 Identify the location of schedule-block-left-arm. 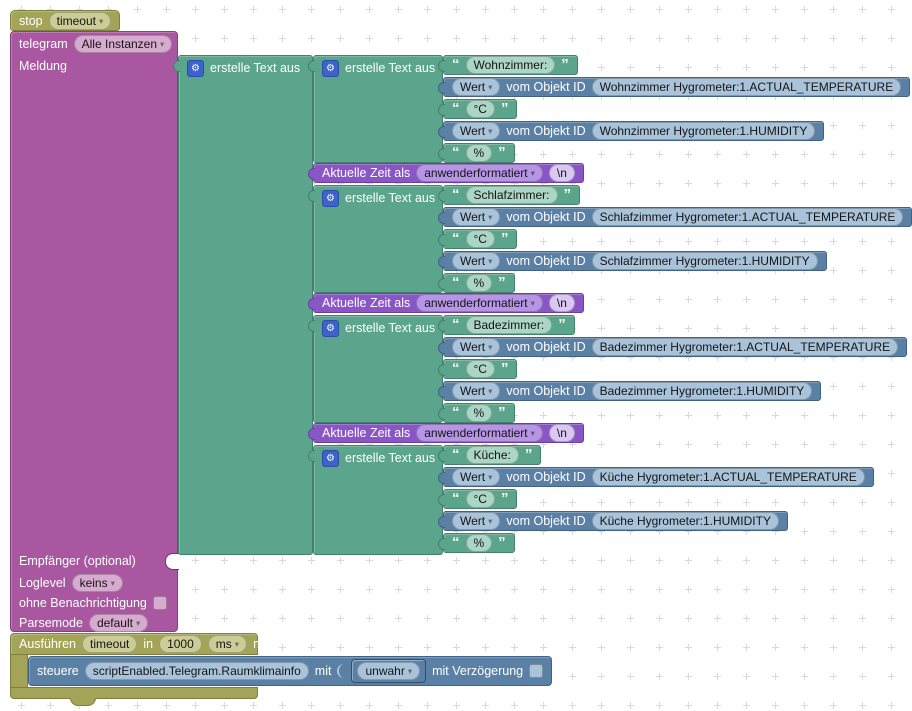
(19, 671).